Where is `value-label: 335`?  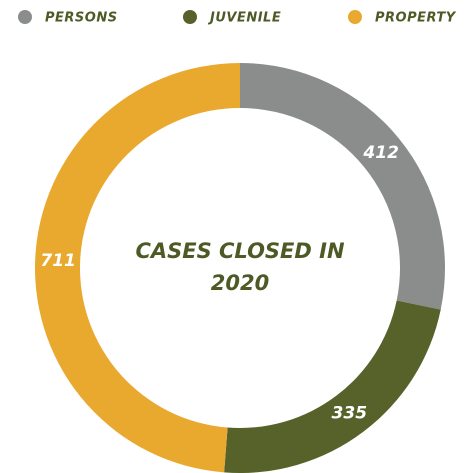
value-label: 335 is located at coordinates (350, 414).